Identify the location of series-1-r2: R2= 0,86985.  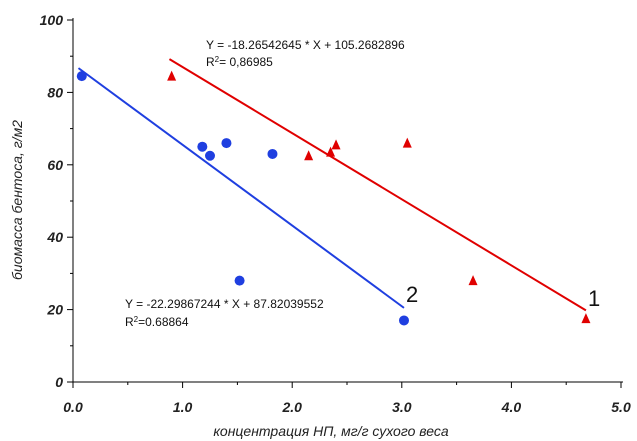
(239, 62).